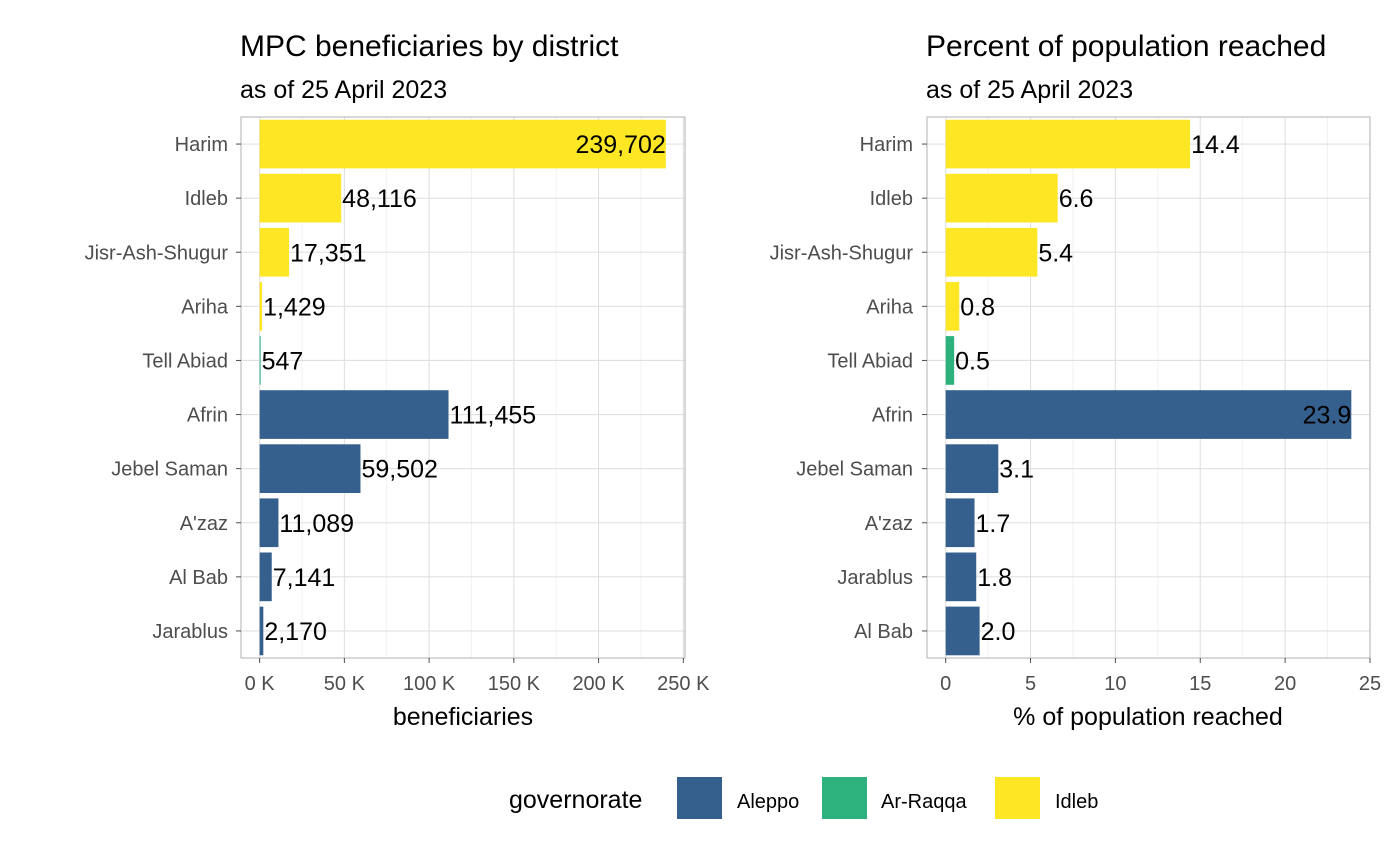  Describe the element at coordinates (1016, 470) in the screenshot. I see `data-label-jebel-saman: 3.1` at that location.